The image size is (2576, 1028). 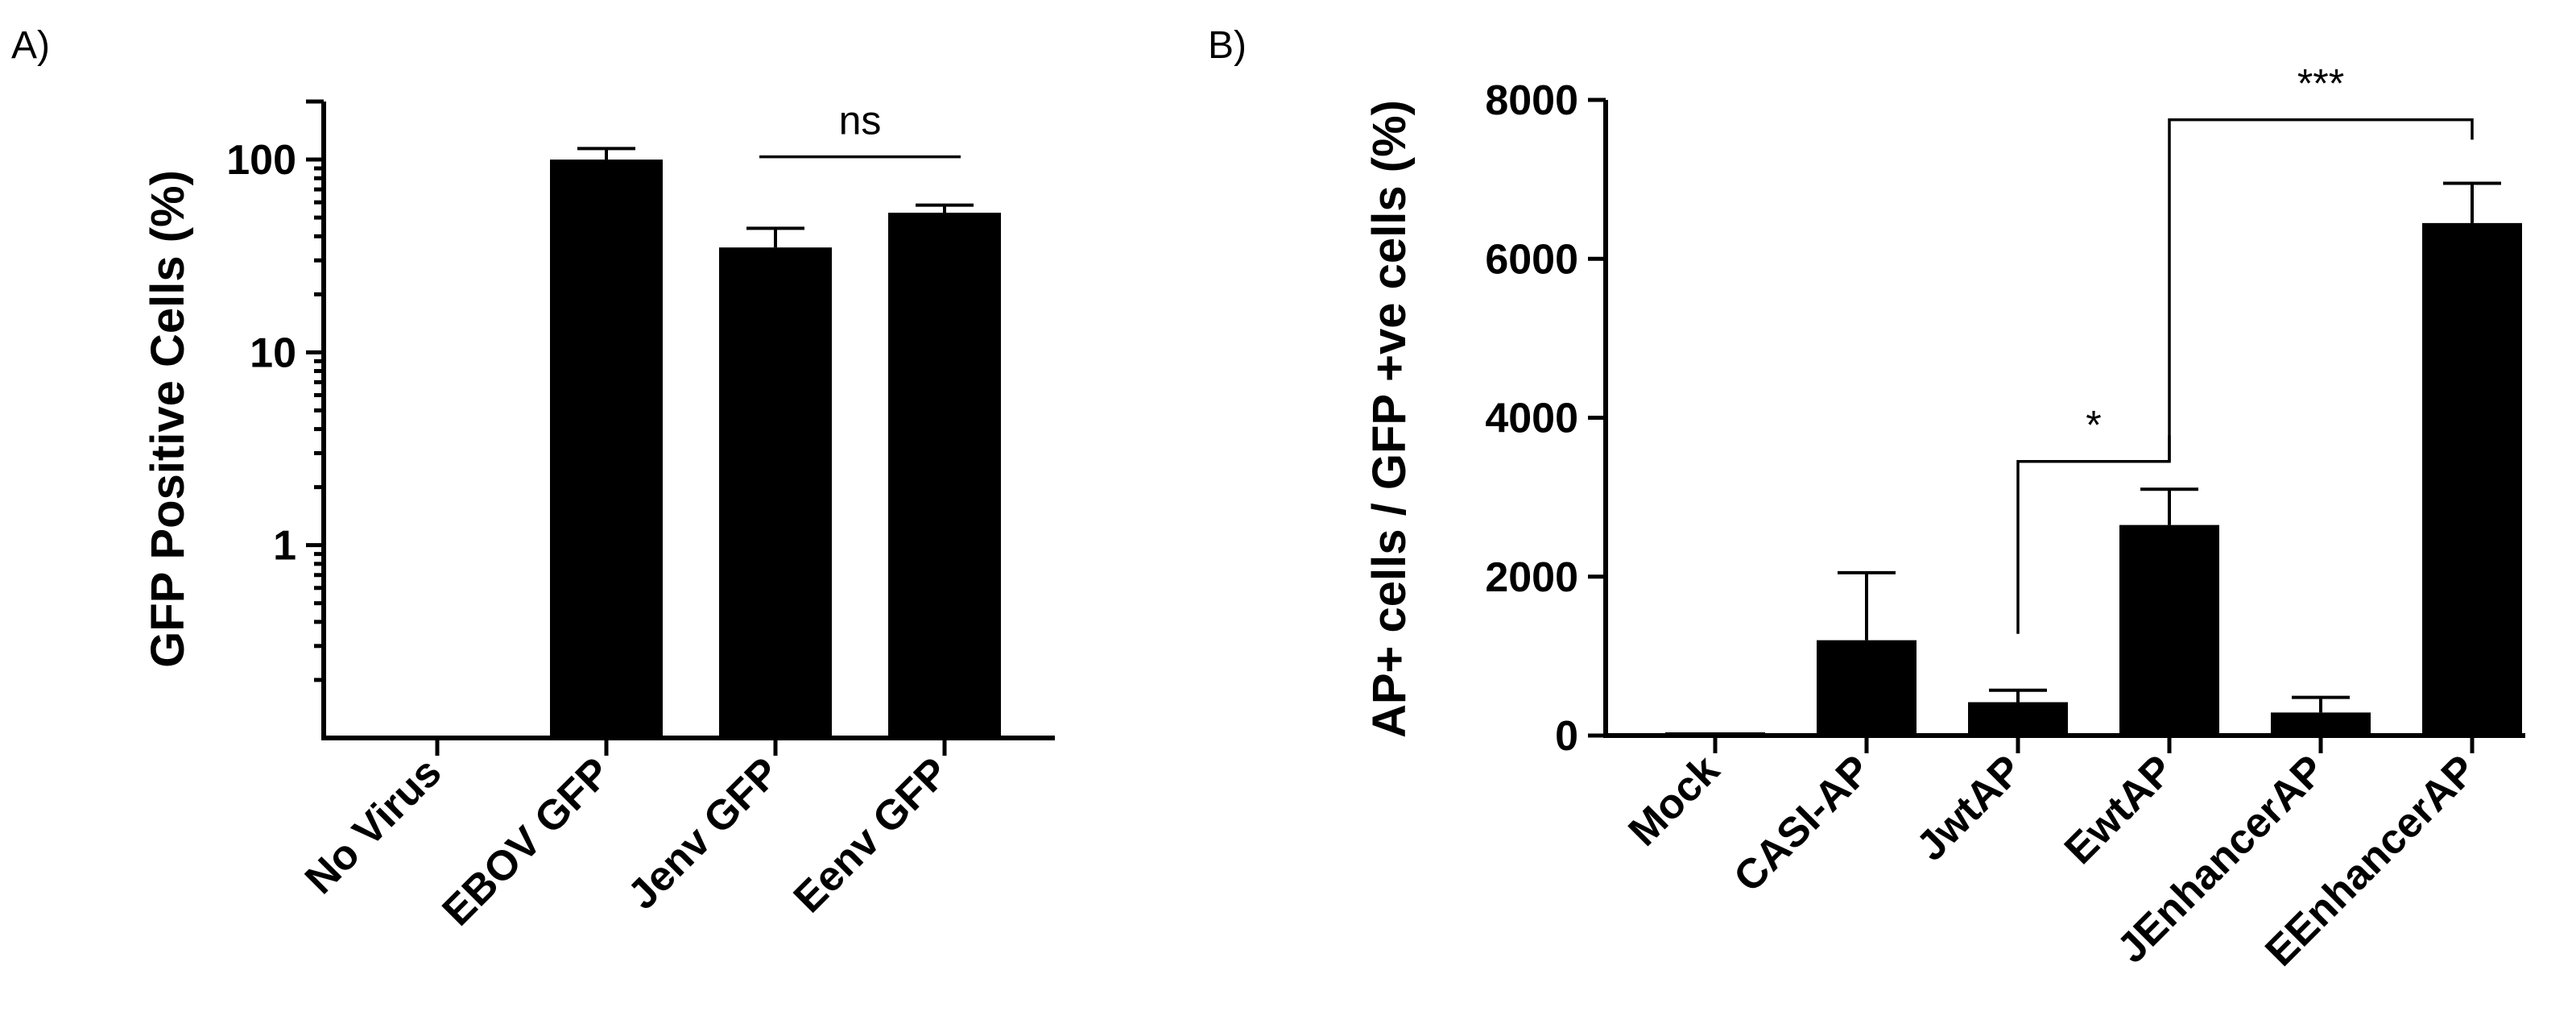 I want to click on panel-b-y-tick-label: 8000, so click(x=1532, y=100).